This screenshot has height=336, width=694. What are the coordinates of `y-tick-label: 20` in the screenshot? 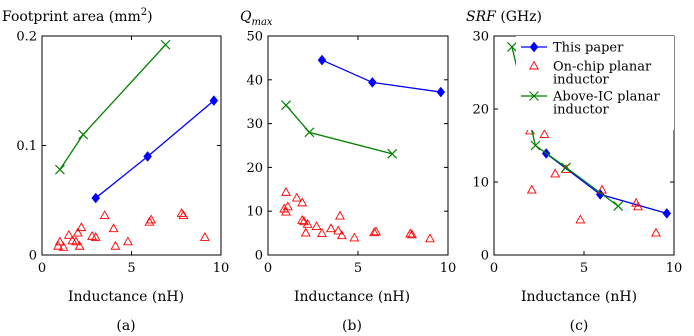 It's located at (254, 168).